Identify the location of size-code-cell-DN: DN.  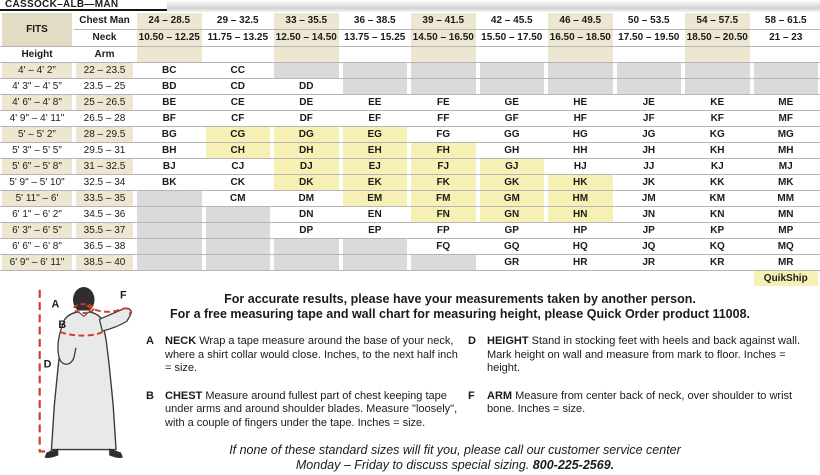
(306, 214).